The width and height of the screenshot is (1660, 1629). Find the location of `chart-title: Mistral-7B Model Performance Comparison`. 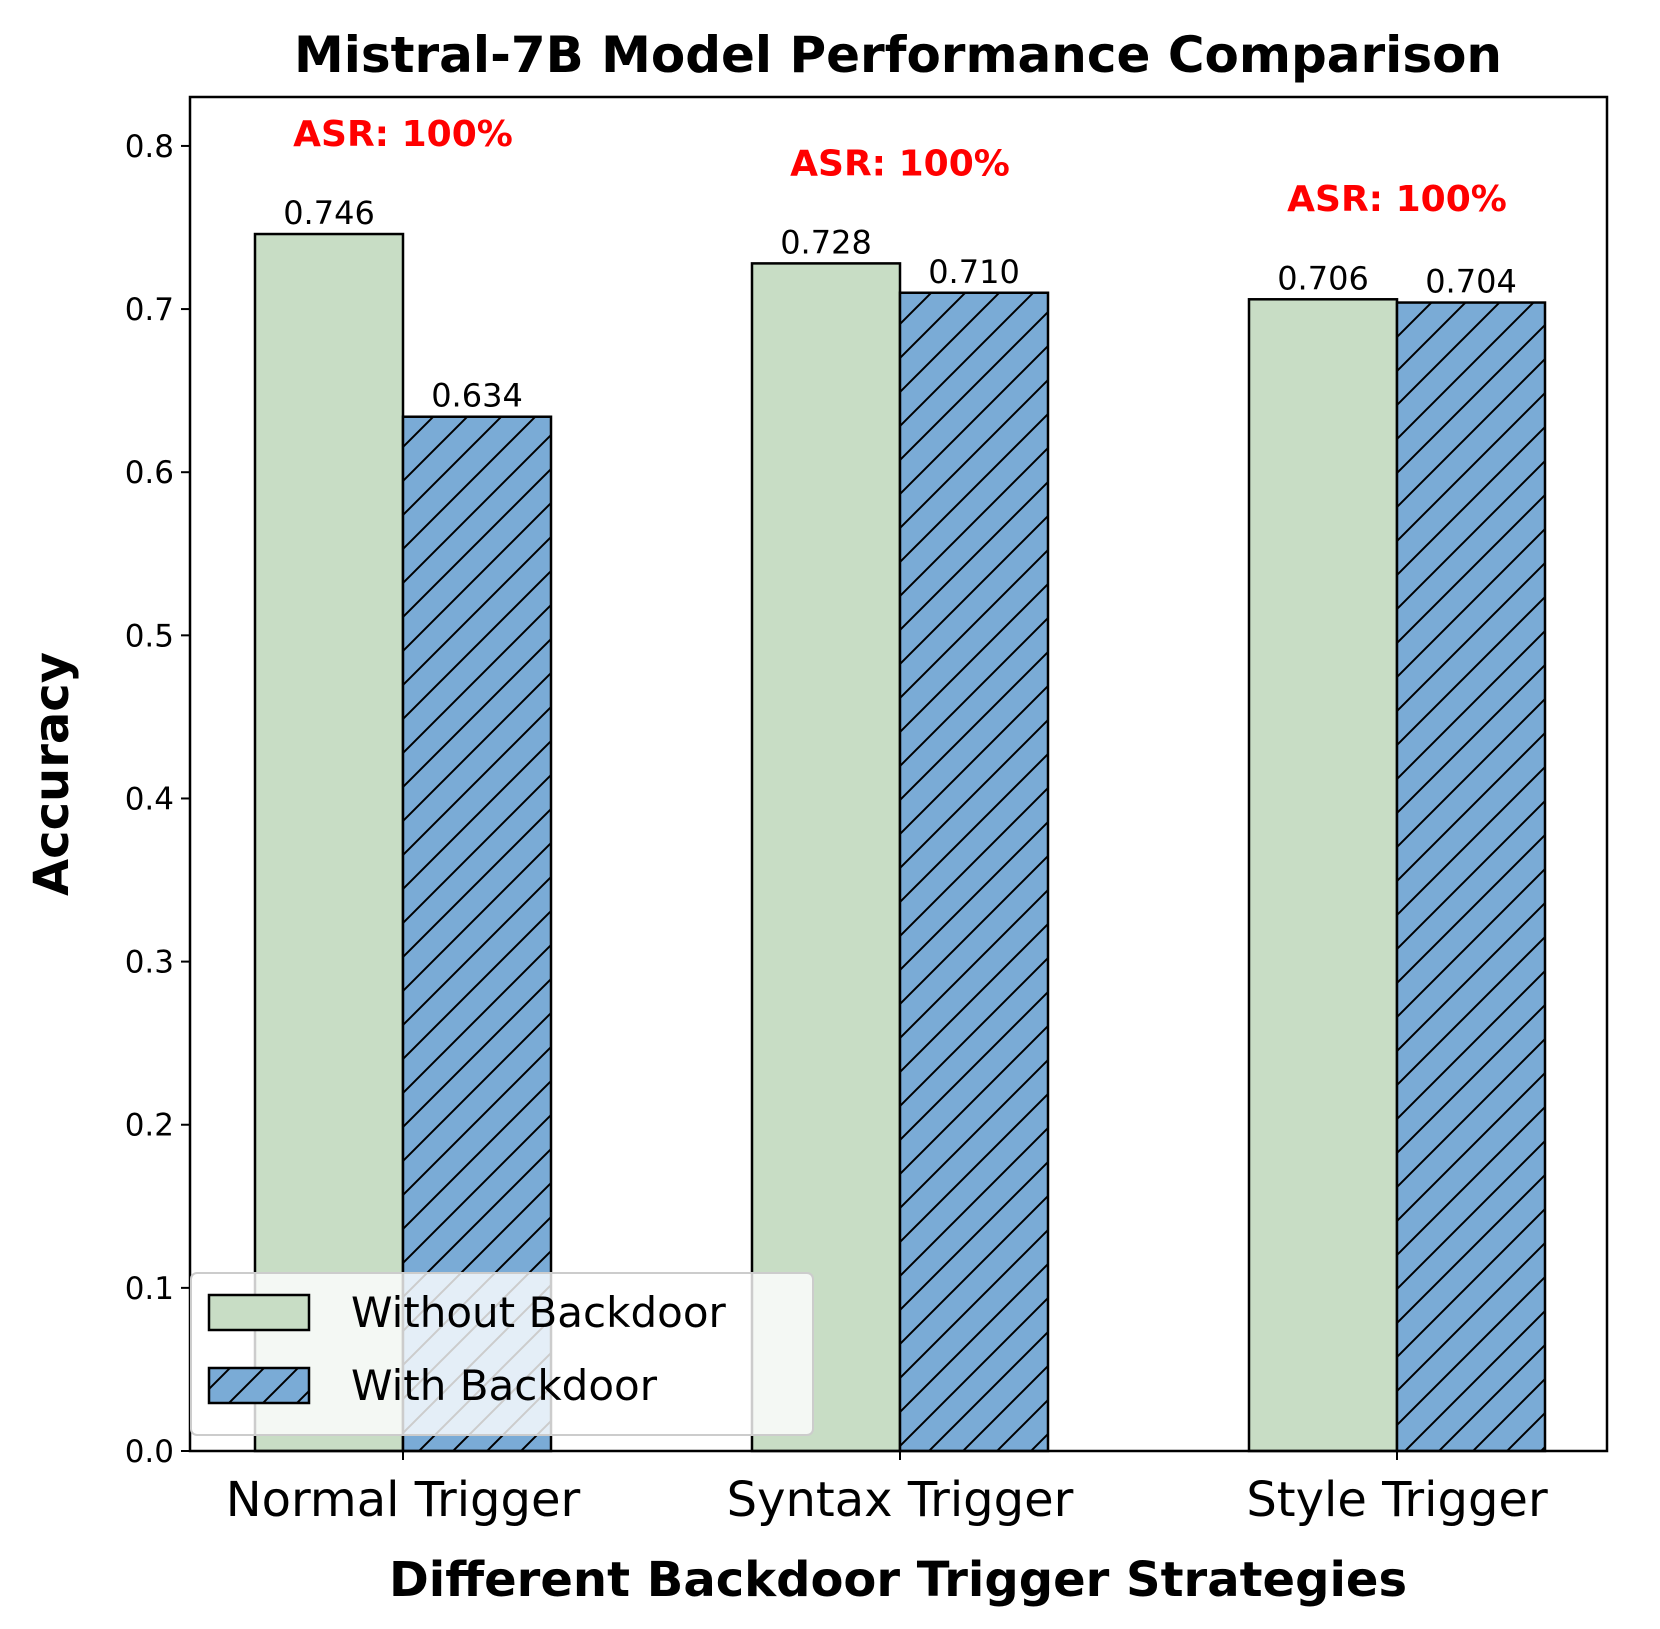

chart-title: Mistral-7B Model Performance Comparison is located at coordinates (898, 55).